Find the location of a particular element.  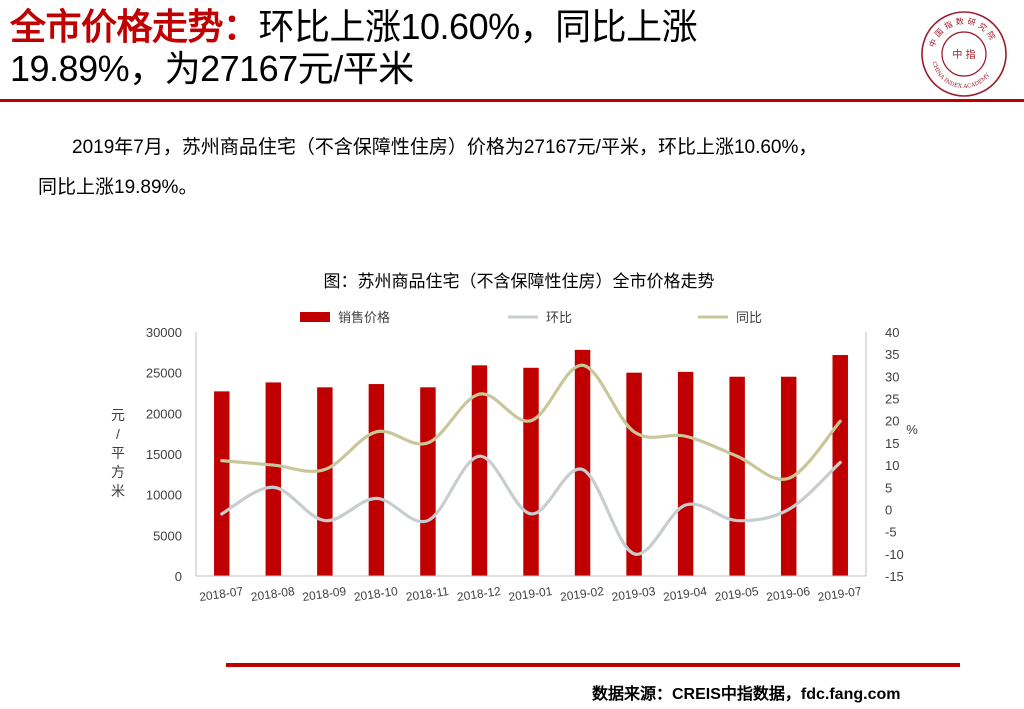

legend-label: 销售价格 is located at coordinates (364, 317).